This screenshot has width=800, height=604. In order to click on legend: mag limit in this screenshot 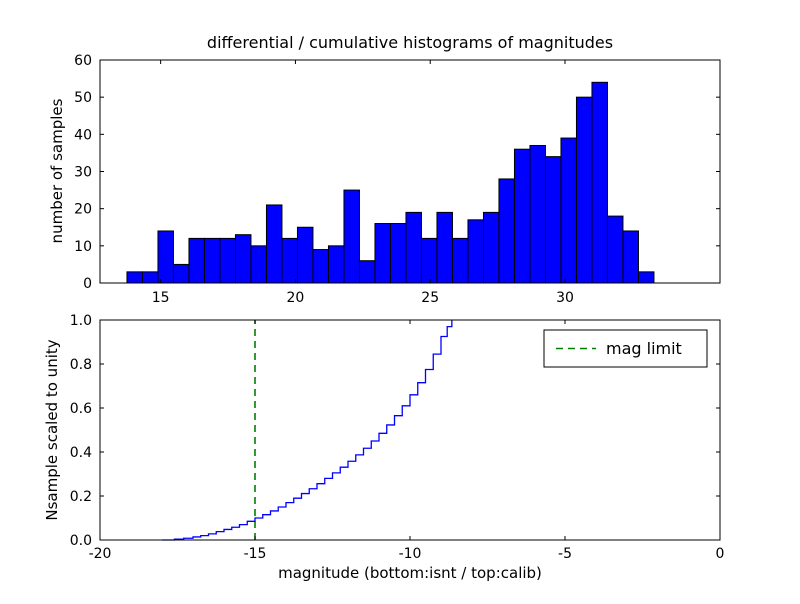, I will do `click(625, 348)`.